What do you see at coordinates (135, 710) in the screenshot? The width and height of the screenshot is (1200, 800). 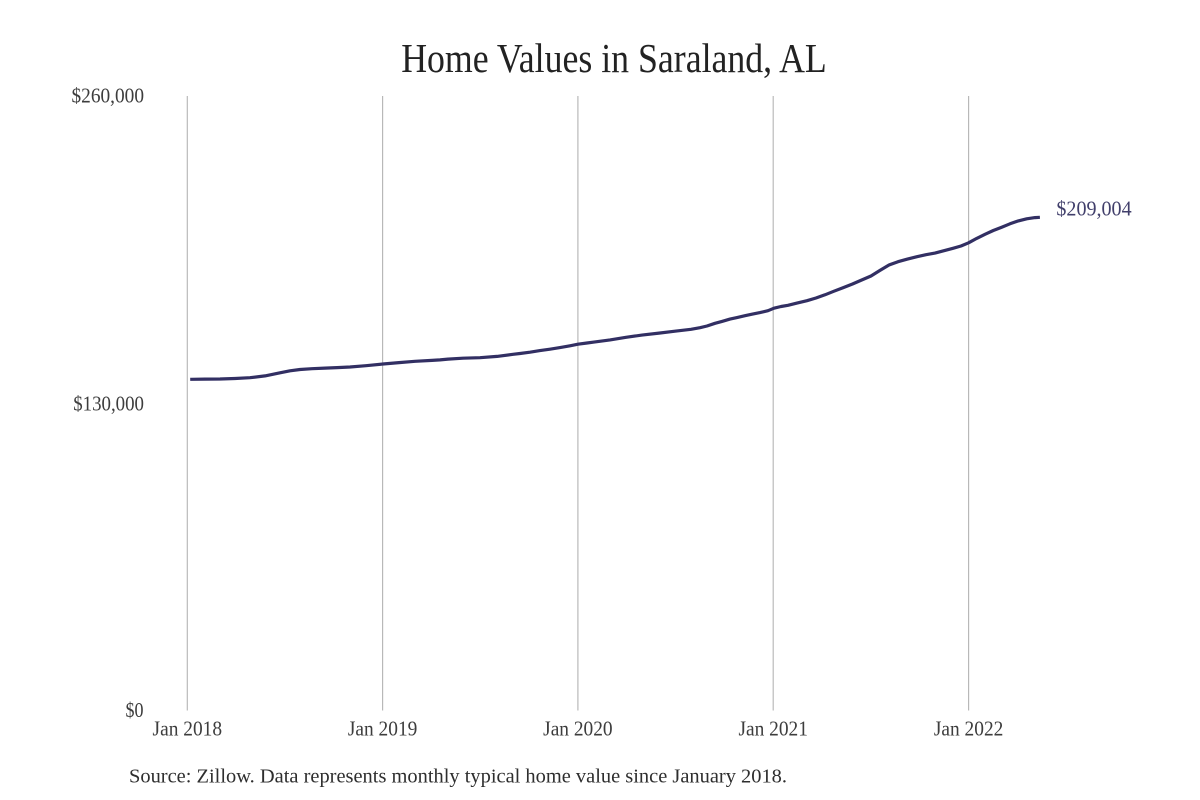 I see `svg-text: $0` at bounding box center [135, 710].